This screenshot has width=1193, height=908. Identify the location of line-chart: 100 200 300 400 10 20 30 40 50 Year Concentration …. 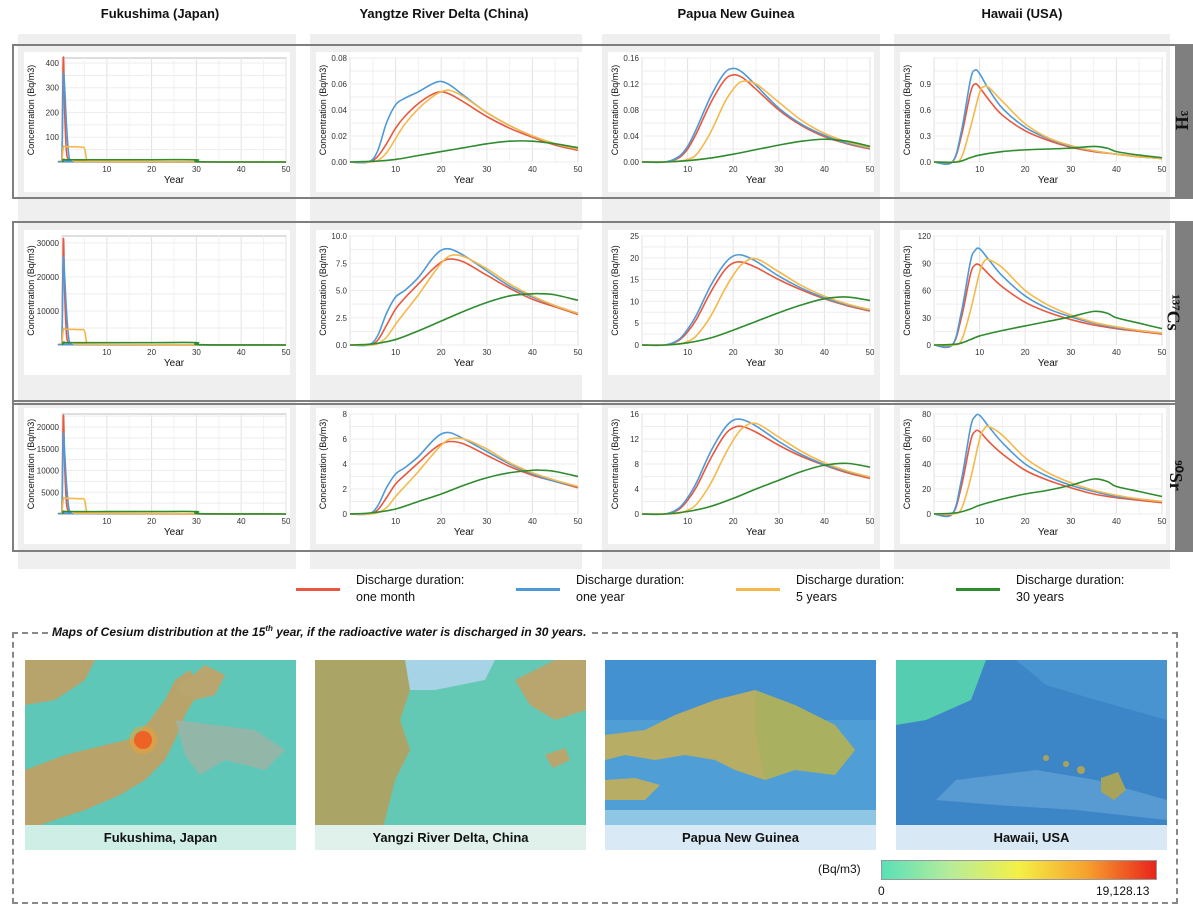
(158, 121).